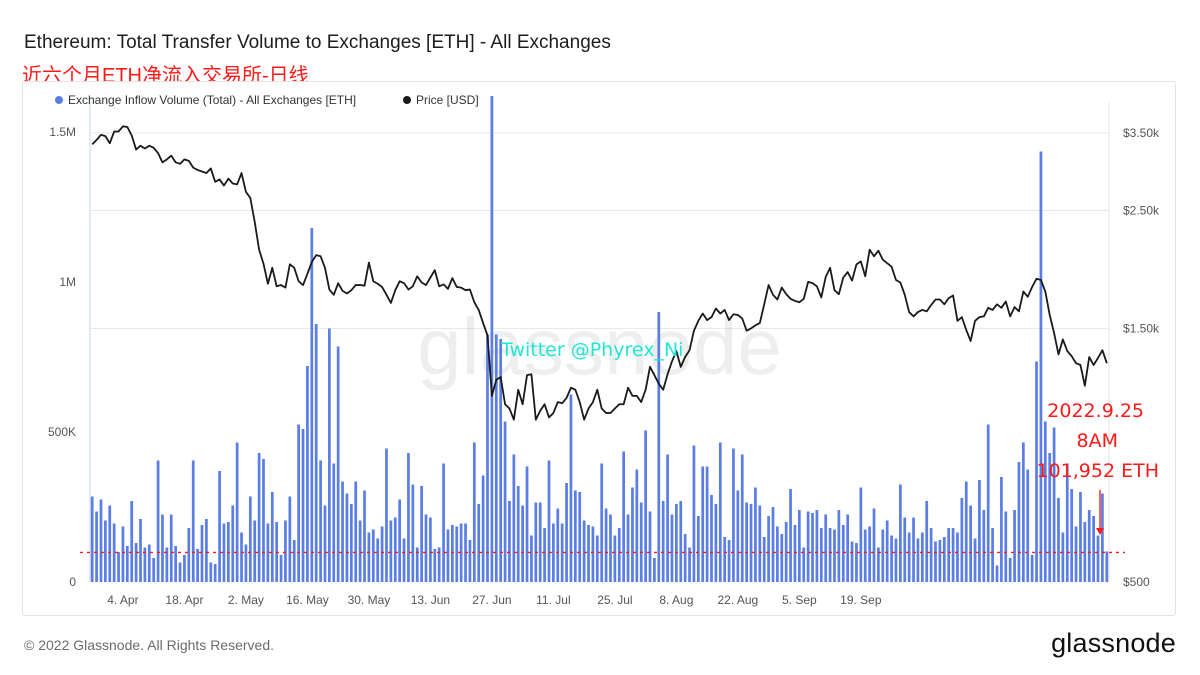  I want to click on glassnode-watermark: glassnode, so click(599, 346).